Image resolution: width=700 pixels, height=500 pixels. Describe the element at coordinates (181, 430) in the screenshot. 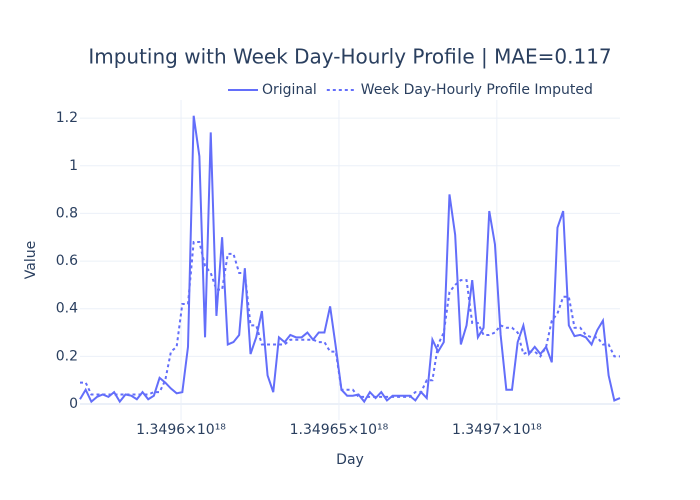

I see `x-tick-label: 1.3496×10¹⁸` at that location.